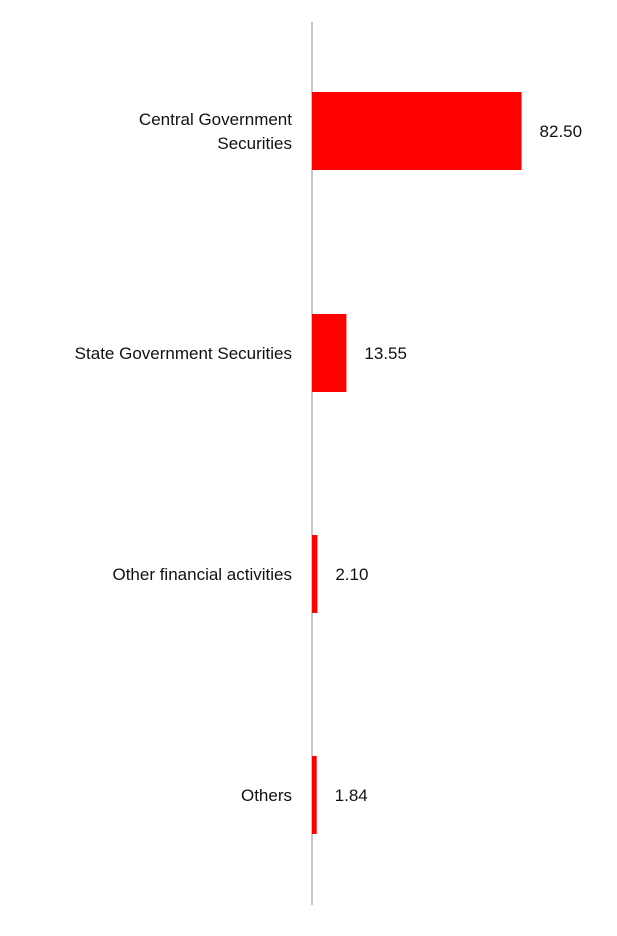 The width and height of the screenshot is (617, 936). What do you see at coordinates (561, 131) in the screenshot?
I see `value-label-0: 82.50` at bounding box center [561, 131].